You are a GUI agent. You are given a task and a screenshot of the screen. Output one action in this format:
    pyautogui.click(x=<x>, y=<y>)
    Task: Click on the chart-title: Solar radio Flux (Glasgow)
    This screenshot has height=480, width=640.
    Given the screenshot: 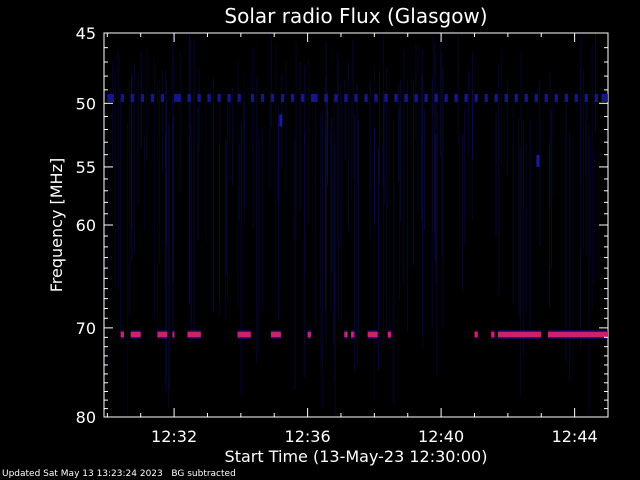 What is the action you would take?
    pyautogui.click(x=355, y=16)
    